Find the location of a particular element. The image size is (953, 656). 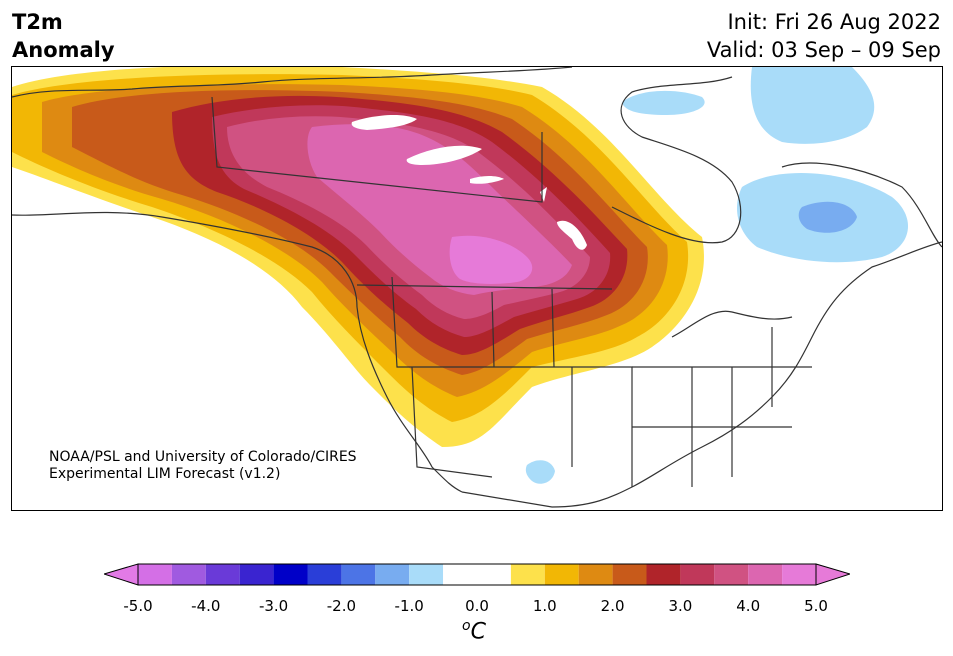

units-degree: o is located at coordinates (466, 626).